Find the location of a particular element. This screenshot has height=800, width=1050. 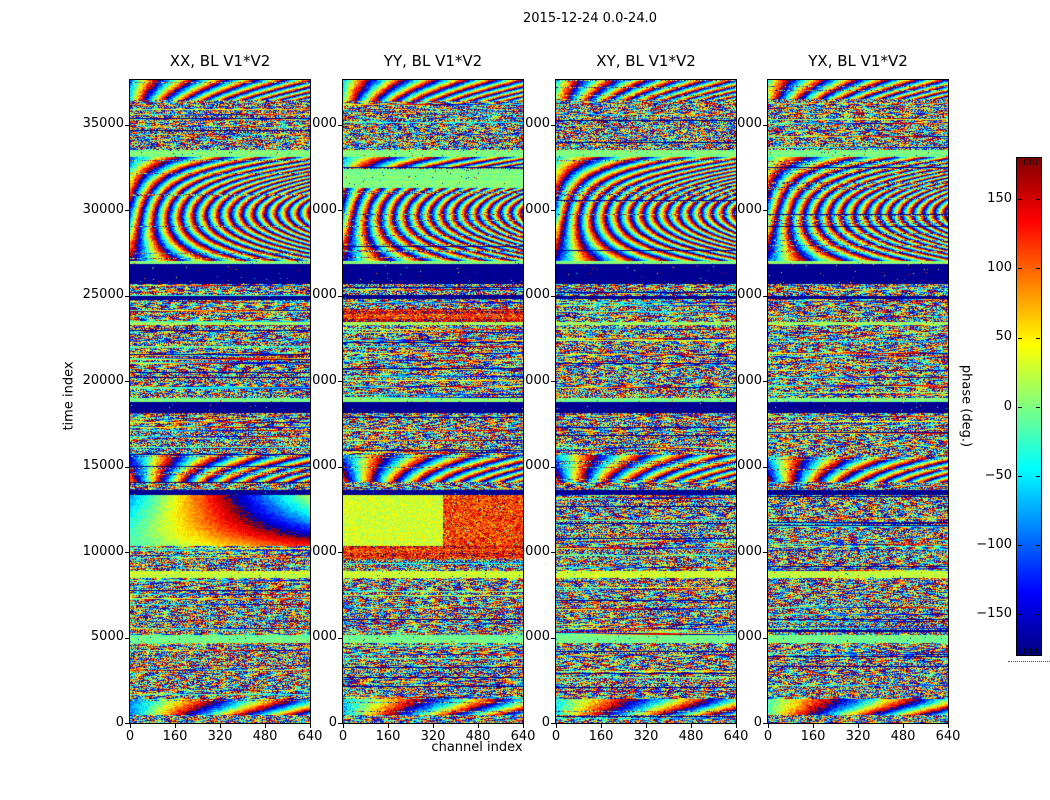

panel-title: YY, BL V1*V2 is located at coordinates (433, 61).